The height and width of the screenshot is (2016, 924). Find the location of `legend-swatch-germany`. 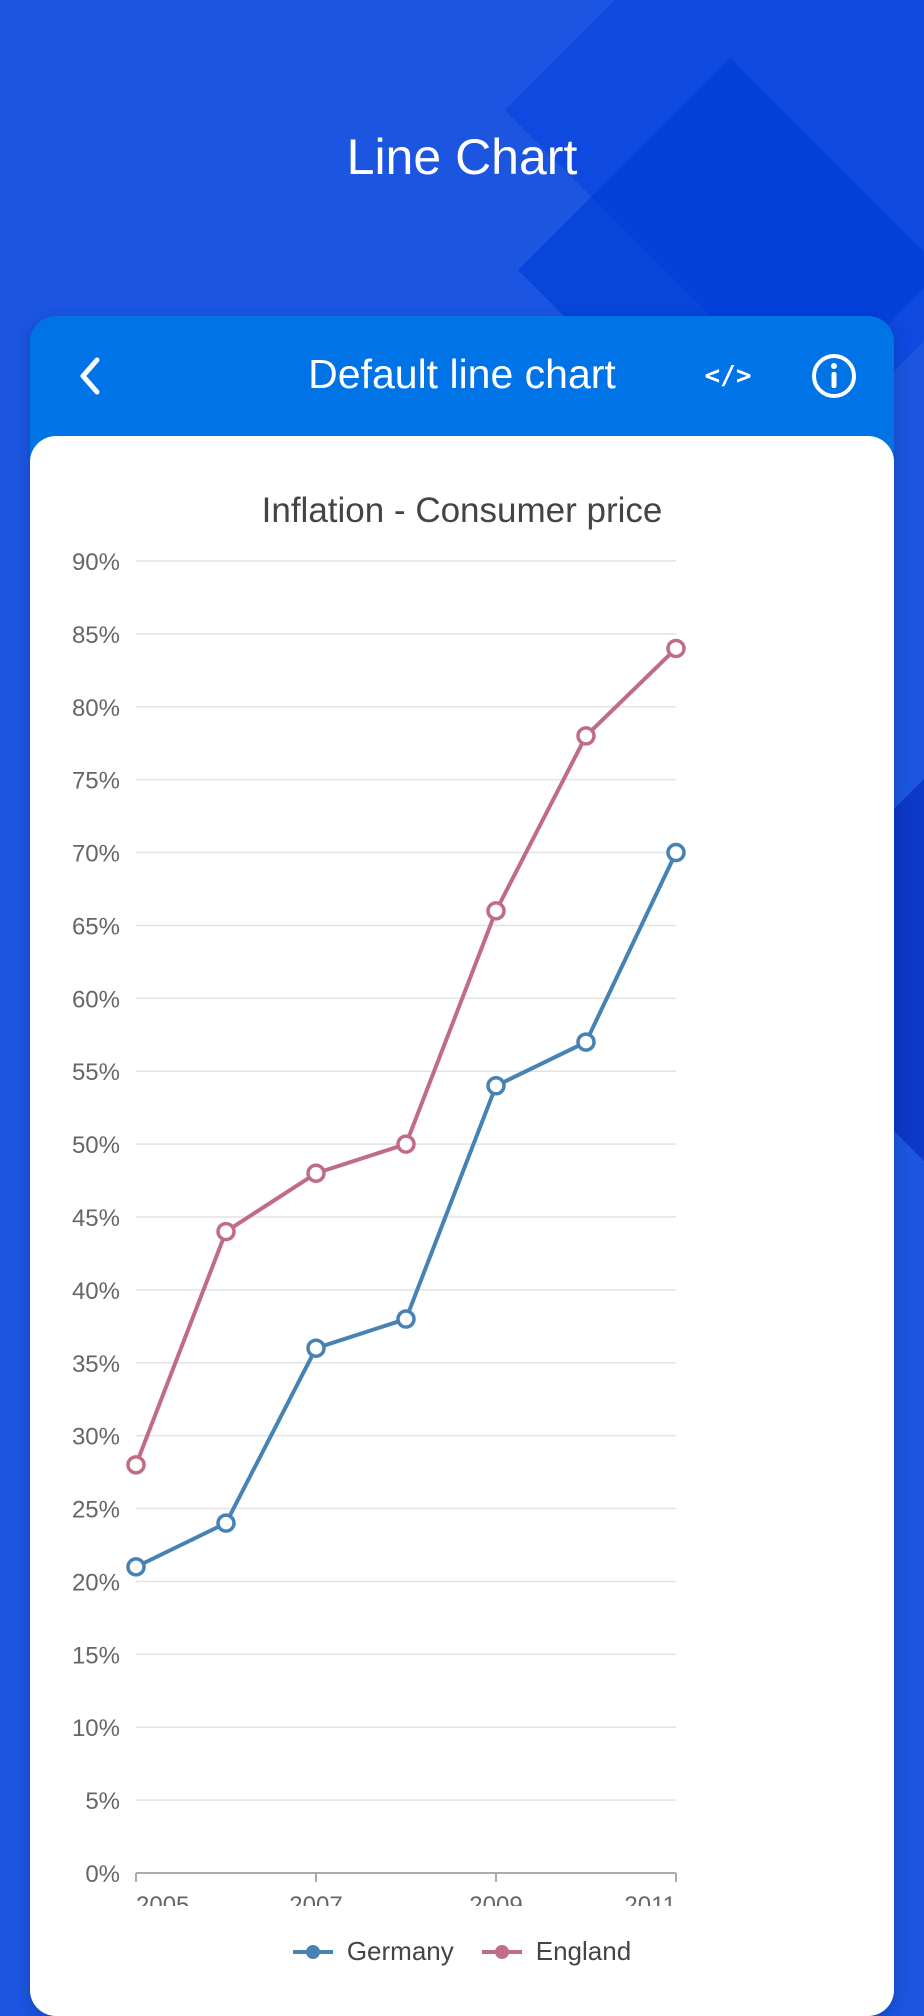

legend-swatch-germany is located at coordinates (313, 1952).